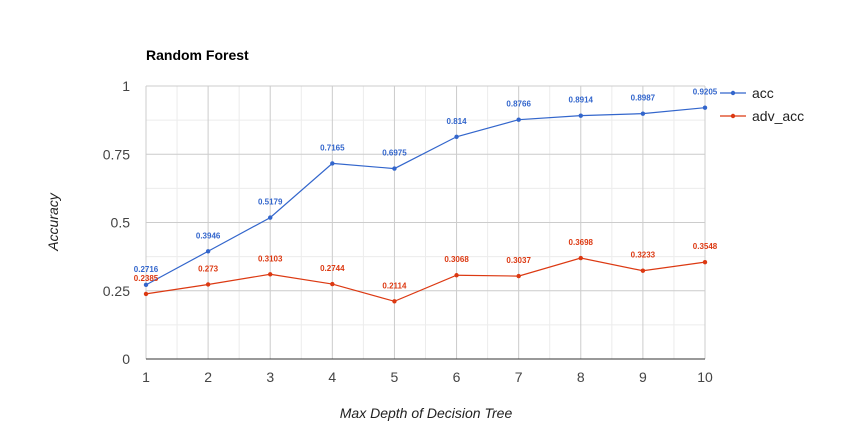 Image resolution: width=851 pixels, height=445 pixels. What do you see at coordinates (146, 269) in the screenshot?
I see `data-label-acc: 0.2716` at bounding box center [146, 269].